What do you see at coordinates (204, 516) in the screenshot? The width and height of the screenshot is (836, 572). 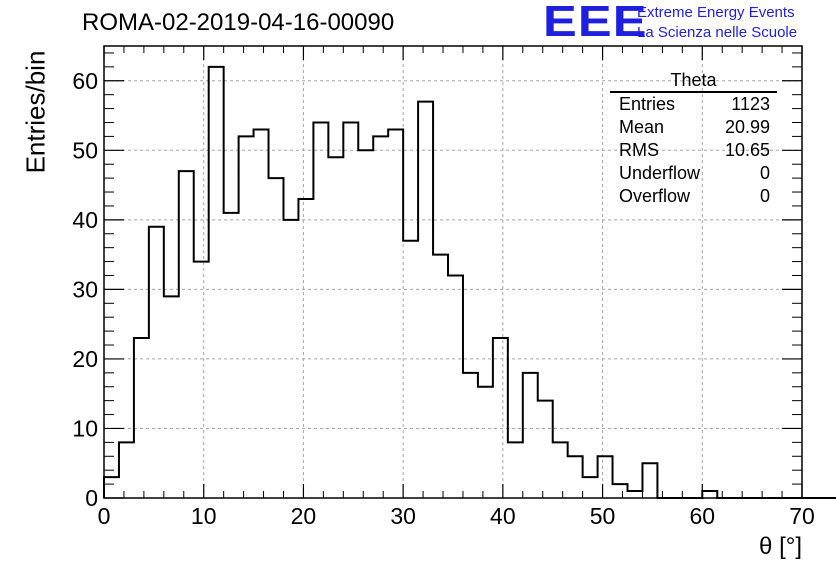 I see `x-tick-label: 10` at bounding box center [204, 516].